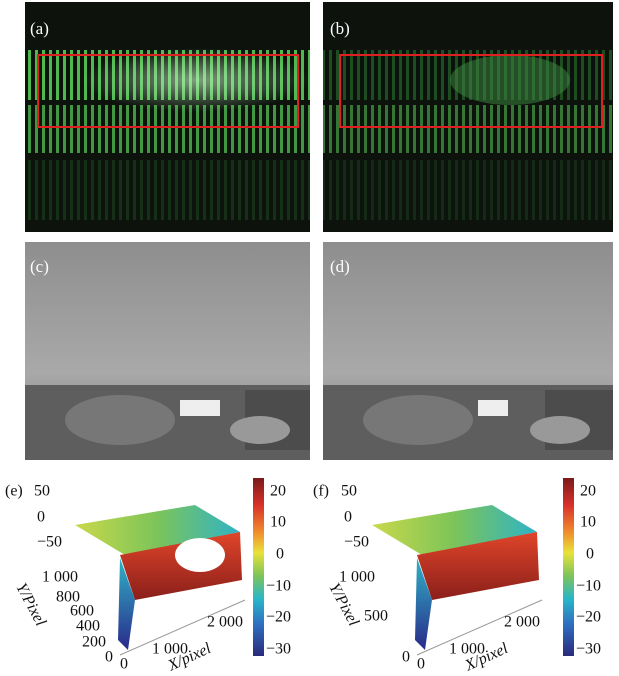 This screenshot has height=676, width=619. I want to click on panel-label: (e), so click(14, 491).